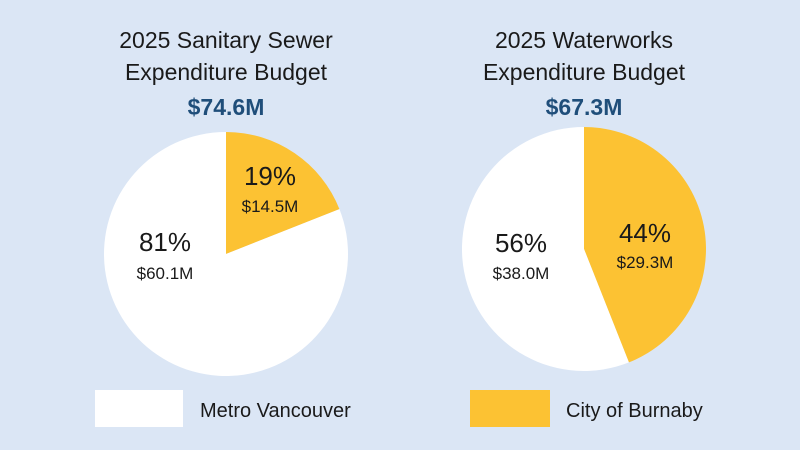 The height and width of the screenshot is (450, 800). I want to click on slice-percent-label: 44%, so click(645, 233).